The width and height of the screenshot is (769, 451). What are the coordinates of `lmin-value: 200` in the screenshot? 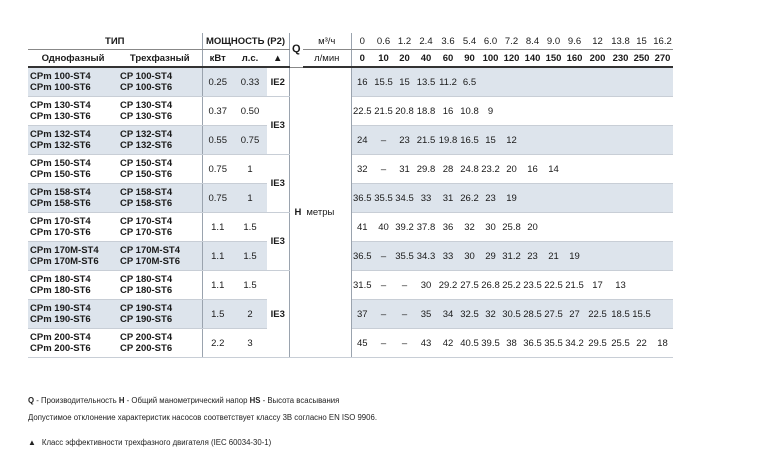 It's located at (597, 58).